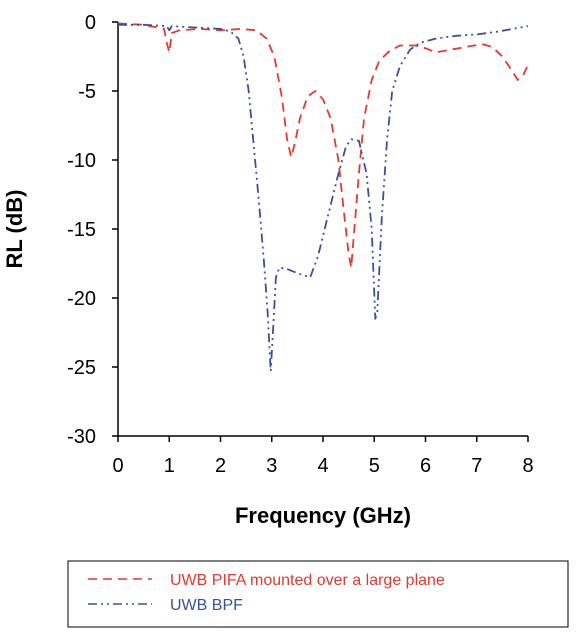 The width and height of the screenshot is (585, 642). I want to click on y-axis-ticks: 0 -5 -10 -15 -20 -25 -30, so click(92, 230).